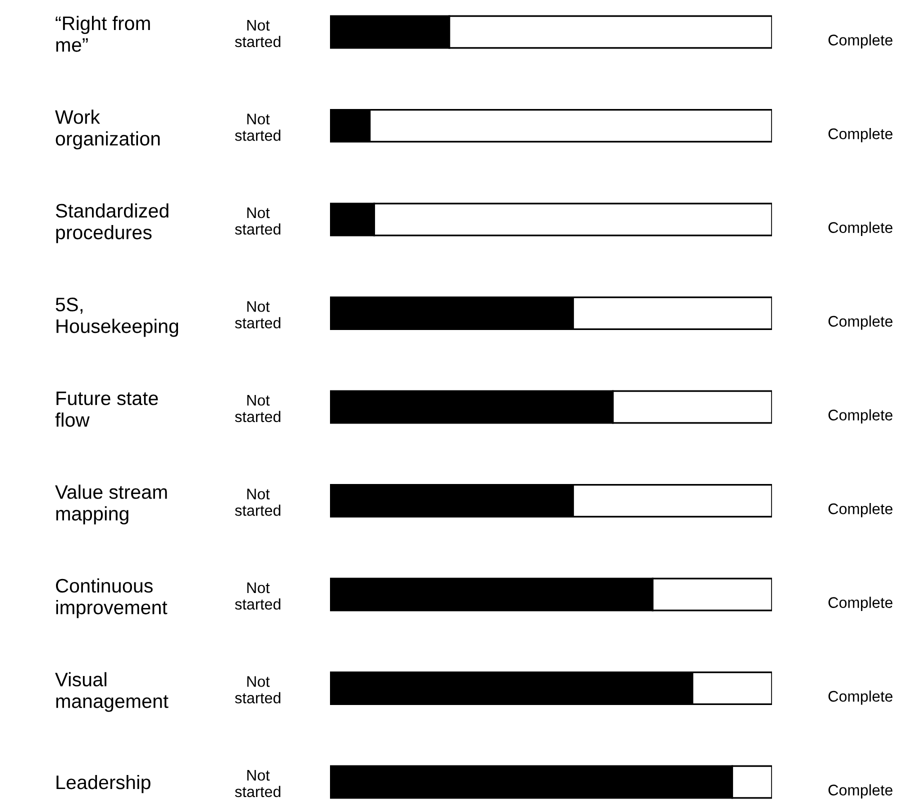 This screenshot has width=905, height=800. What do you see at coordinates (111, 504) in the screenshot?
I see `y-tick-label: Value stream mapping` at bounding box center [111, 504].